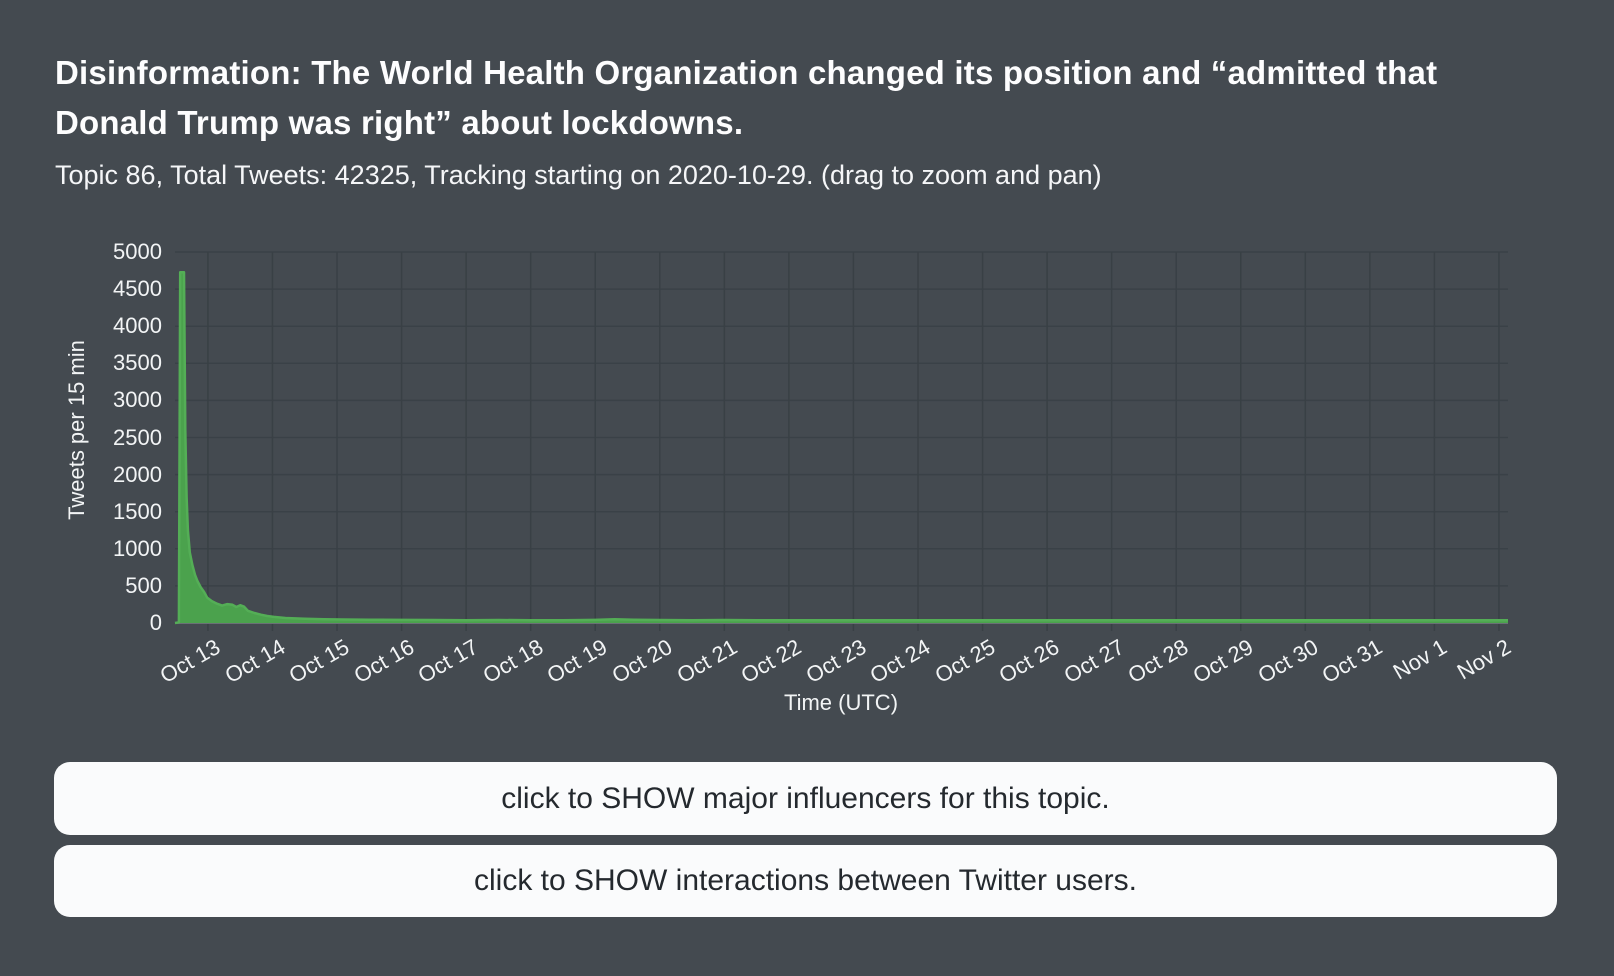 Image resolution: width=1614 pixels, height=976 pixels. Describe the element at coordinates (137, 511) in the screenshot. I see `y-tick-label: 1500` at that location.